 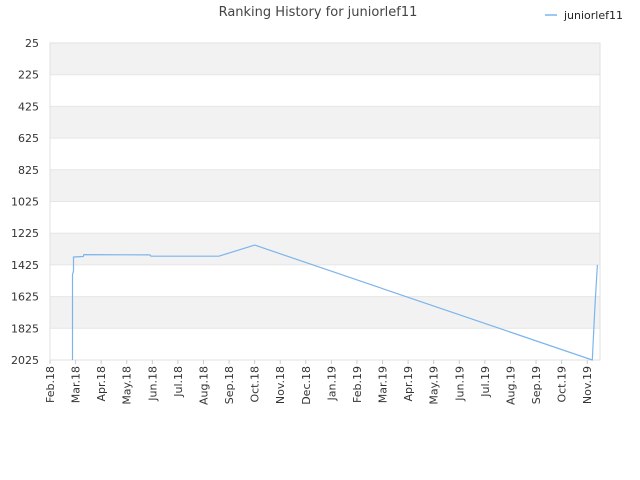 I want to click on y-axis-ticks: 25 225 425 625 825 1025 1225 1425 1625 1825 2025, so click(x=25, y=202).